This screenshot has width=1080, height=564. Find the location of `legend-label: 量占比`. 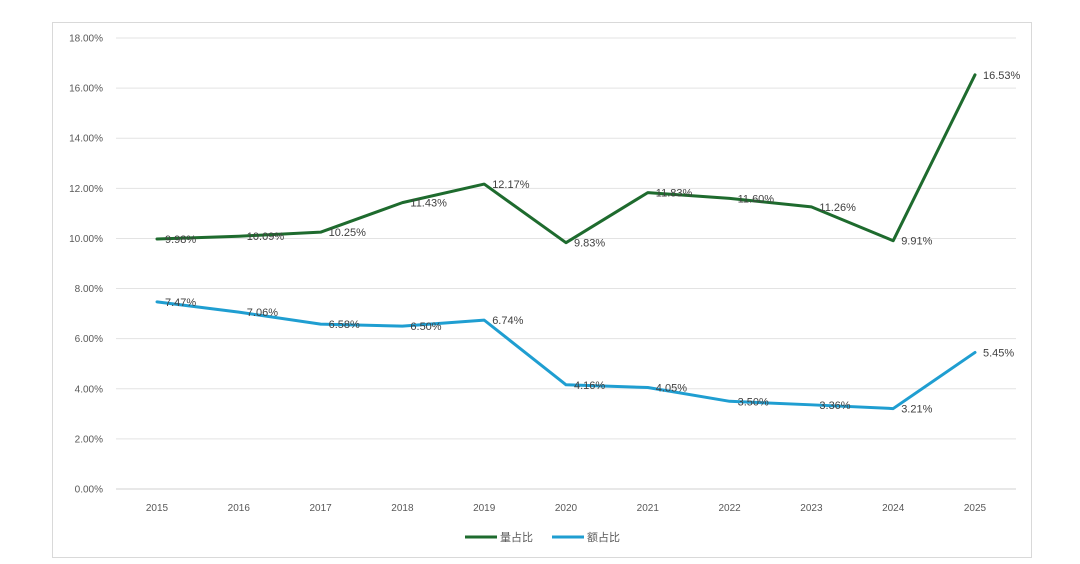

legend-label: 量占比 is located at coordinates (516, 537).